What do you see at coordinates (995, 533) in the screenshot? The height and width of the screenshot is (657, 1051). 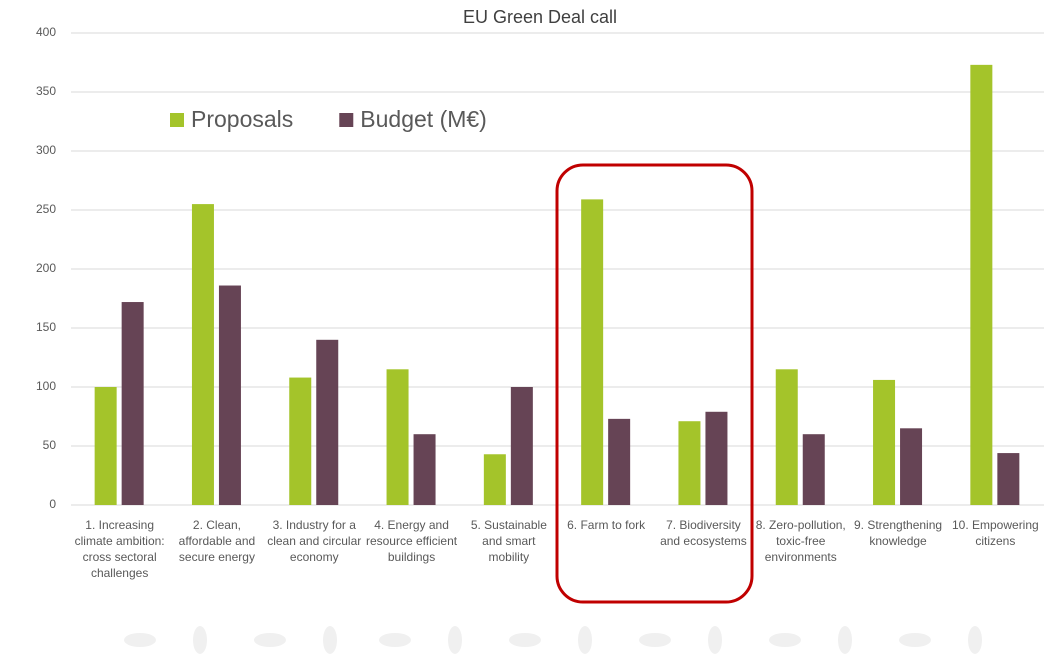 I see `x-tick-label: 10. Empowering citizens` at bounding box center [995, 533].